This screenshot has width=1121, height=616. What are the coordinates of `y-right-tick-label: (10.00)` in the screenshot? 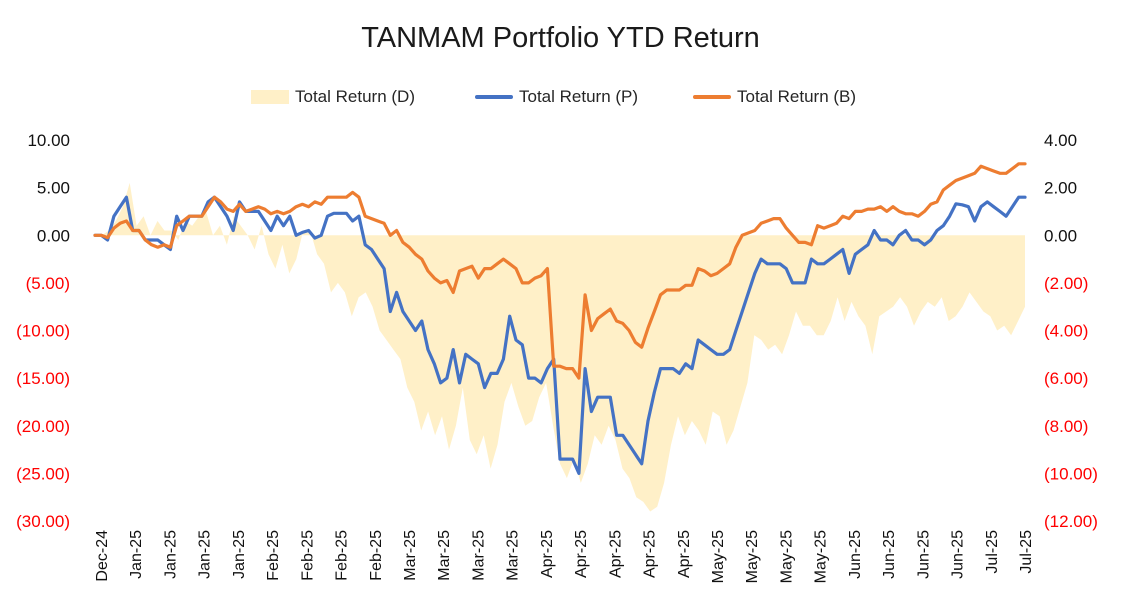 It's located at (1071, 473).